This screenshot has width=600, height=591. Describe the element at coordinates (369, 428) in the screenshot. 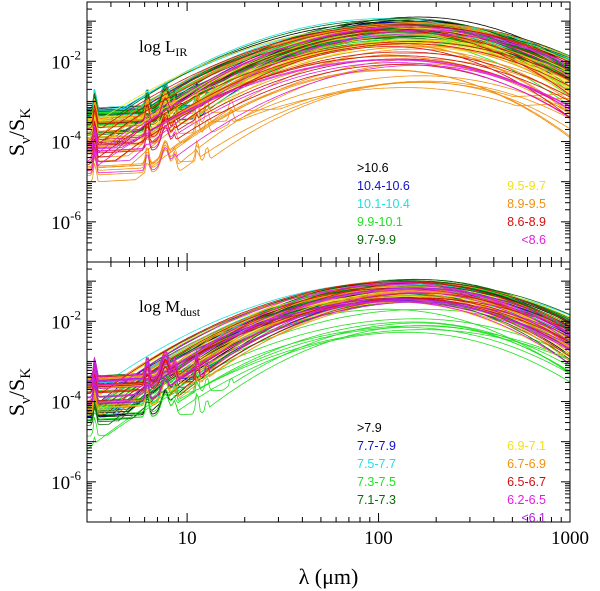

I see `legend-entry: >7.9` at that location.